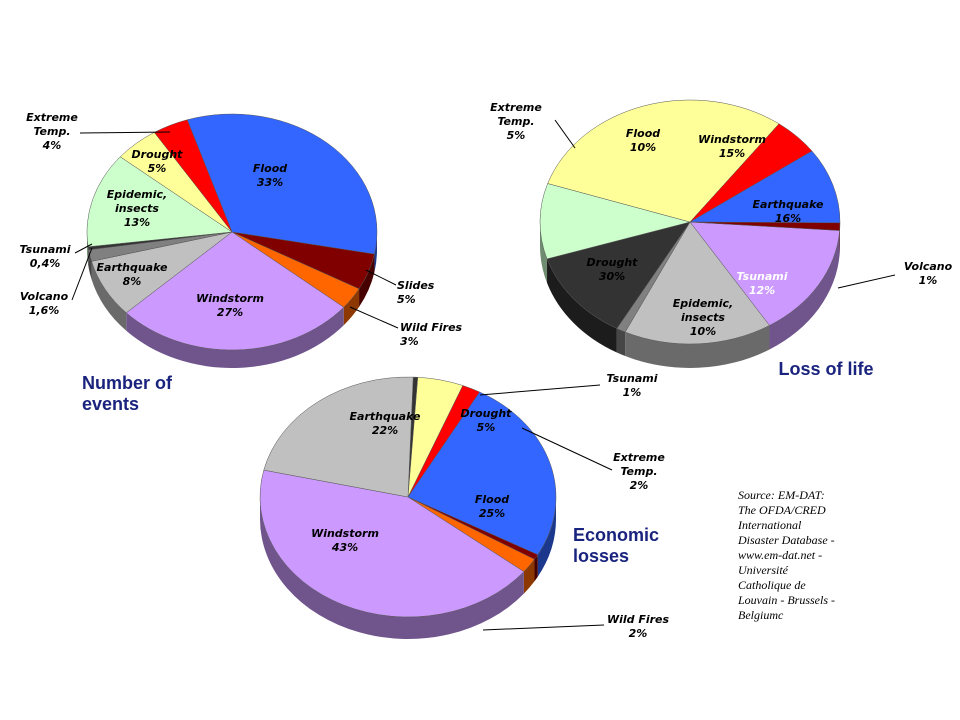  I want to click on pie-side-unlabeled, so click(536, 568).